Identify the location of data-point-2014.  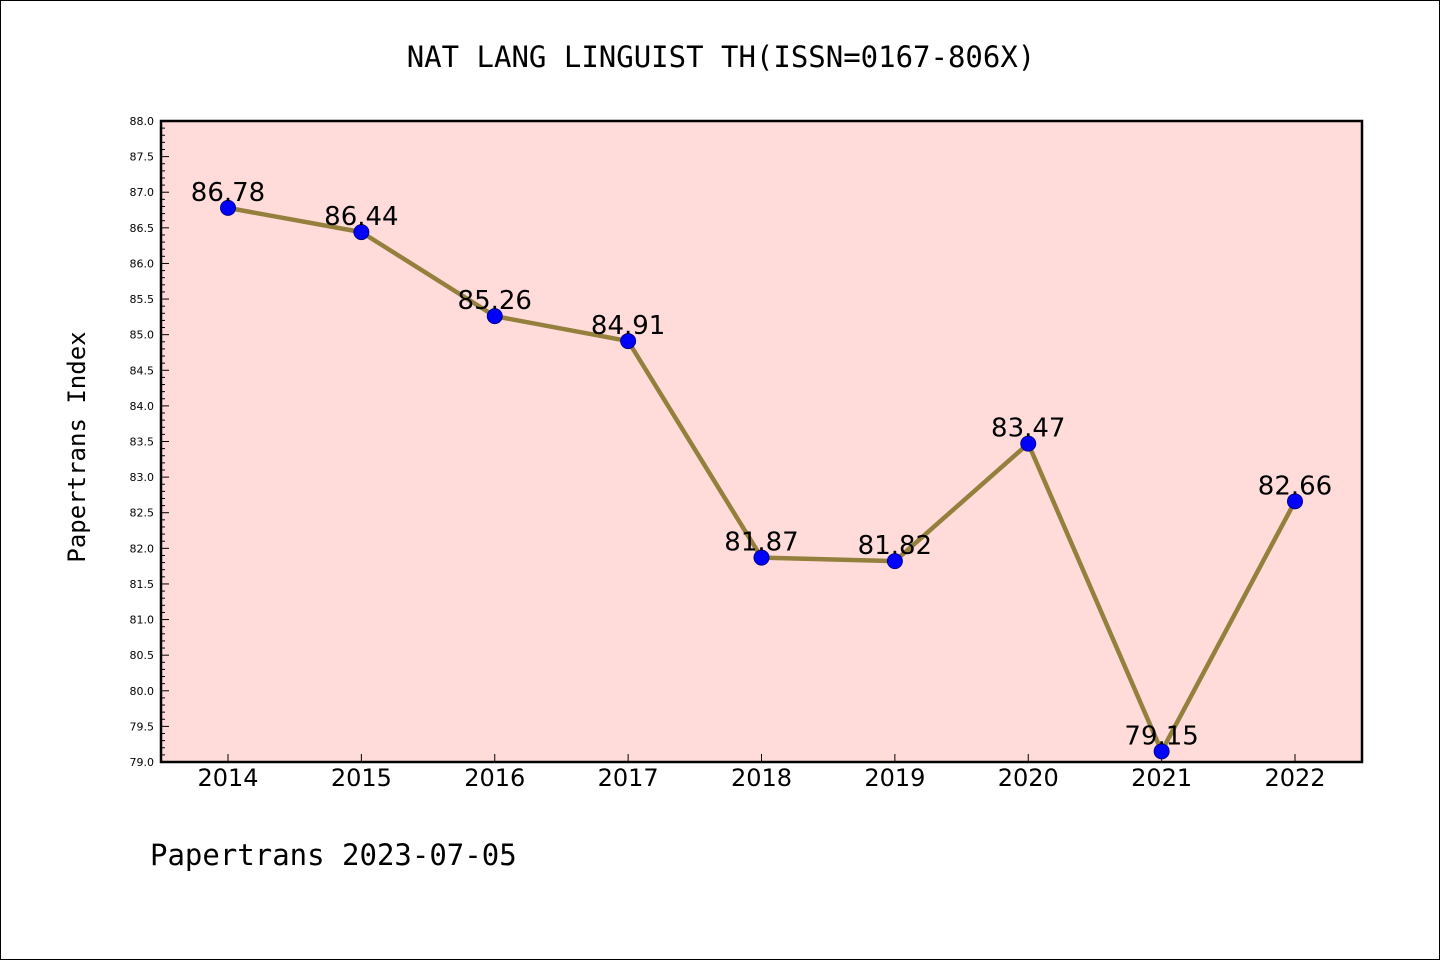
(228, 207).